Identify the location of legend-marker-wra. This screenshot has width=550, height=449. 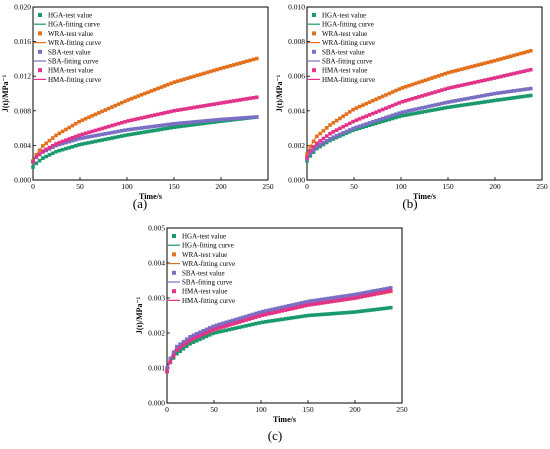
(174, 254).